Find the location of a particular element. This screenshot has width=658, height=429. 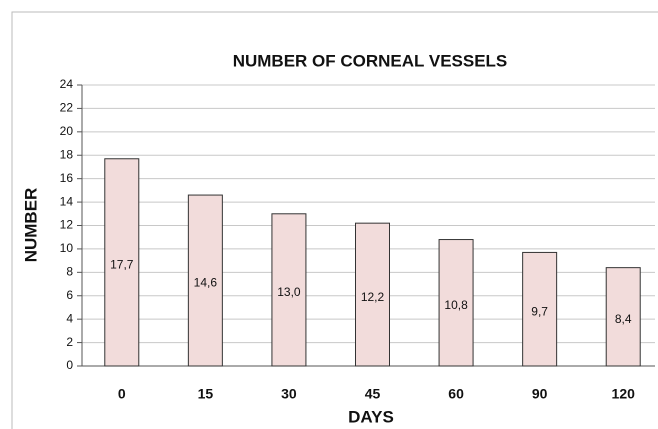

data-label: 17,7 is located at coordinates (122, 265).